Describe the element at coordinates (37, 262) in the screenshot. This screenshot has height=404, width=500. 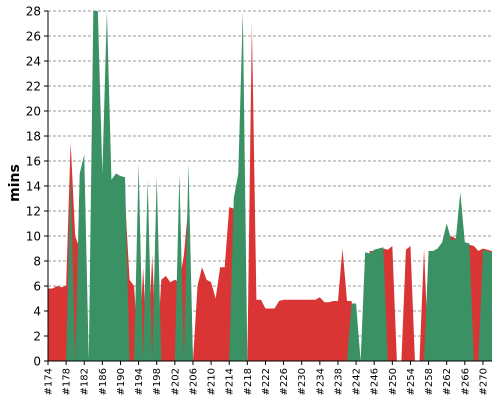
I see `y-tick-label: 8` at that location.